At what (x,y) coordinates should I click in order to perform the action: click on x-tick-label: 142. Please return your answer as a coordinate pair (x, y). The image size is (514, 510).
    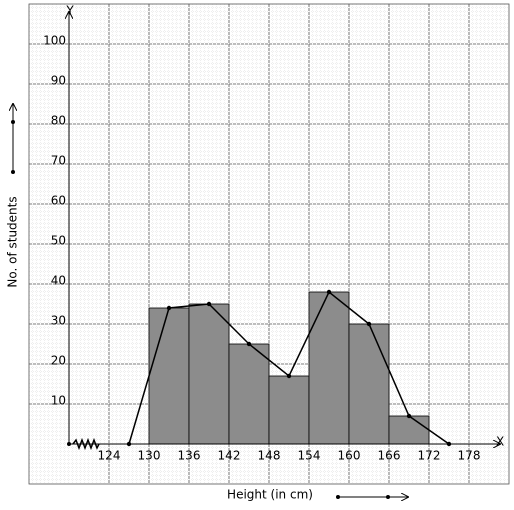
    Looking at the image, I should click on (229, 456).